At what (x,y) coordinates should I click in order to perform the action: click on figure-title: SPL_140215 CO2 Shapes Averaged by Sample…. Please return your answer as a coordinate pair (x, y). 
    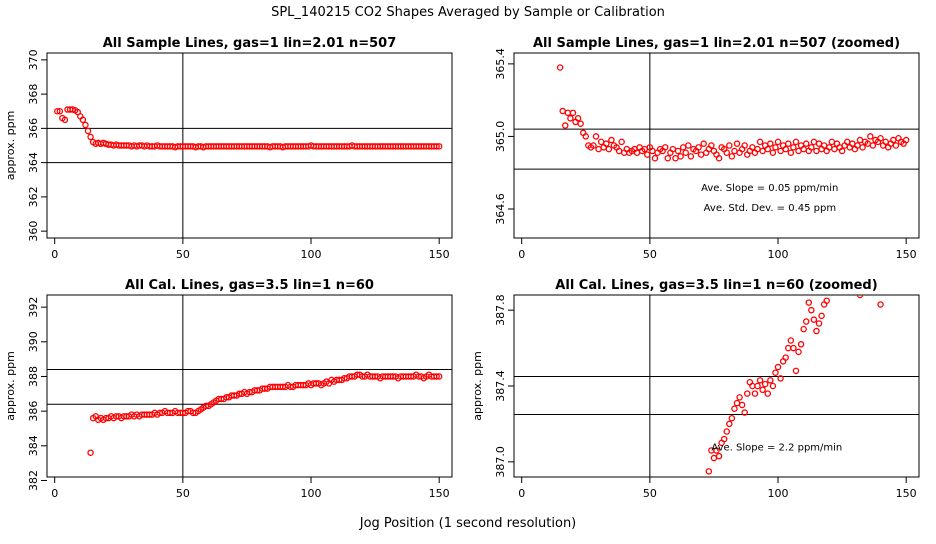
    Looking at the image, I should click on (468, 12).